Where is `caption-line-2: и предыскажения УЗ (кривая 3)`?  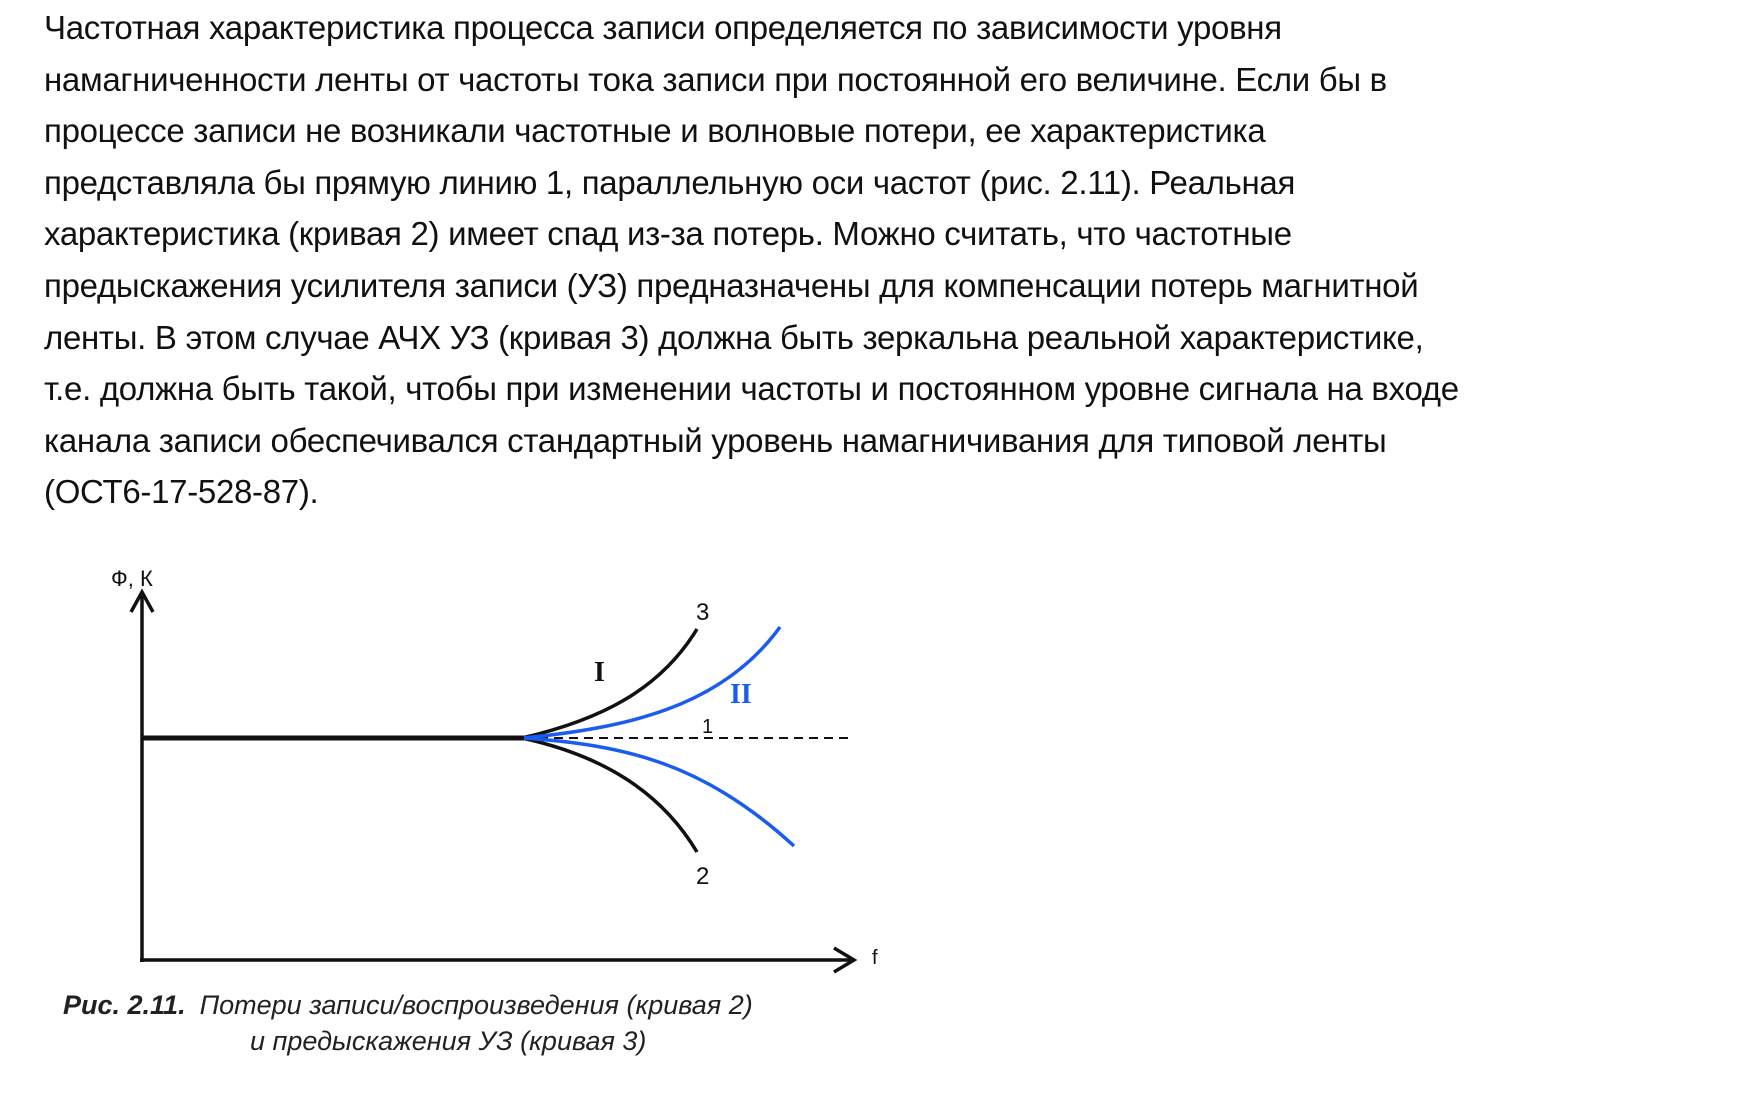
caption-line-2: и предыскажения УЗ (кривая 3) is located at coordinates (448, 1041).